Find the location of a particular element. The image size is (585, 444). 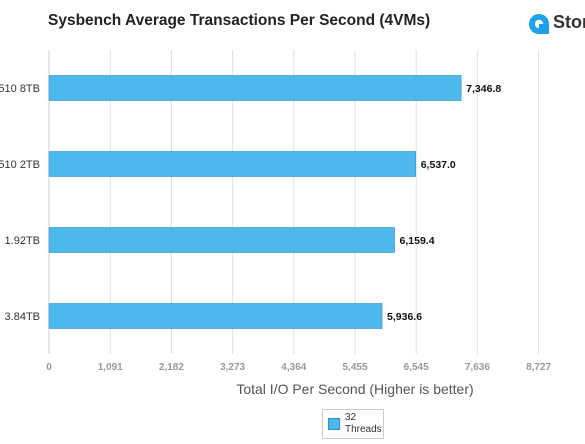

category-label: 3.84TB is located at coordinates (22, 317).